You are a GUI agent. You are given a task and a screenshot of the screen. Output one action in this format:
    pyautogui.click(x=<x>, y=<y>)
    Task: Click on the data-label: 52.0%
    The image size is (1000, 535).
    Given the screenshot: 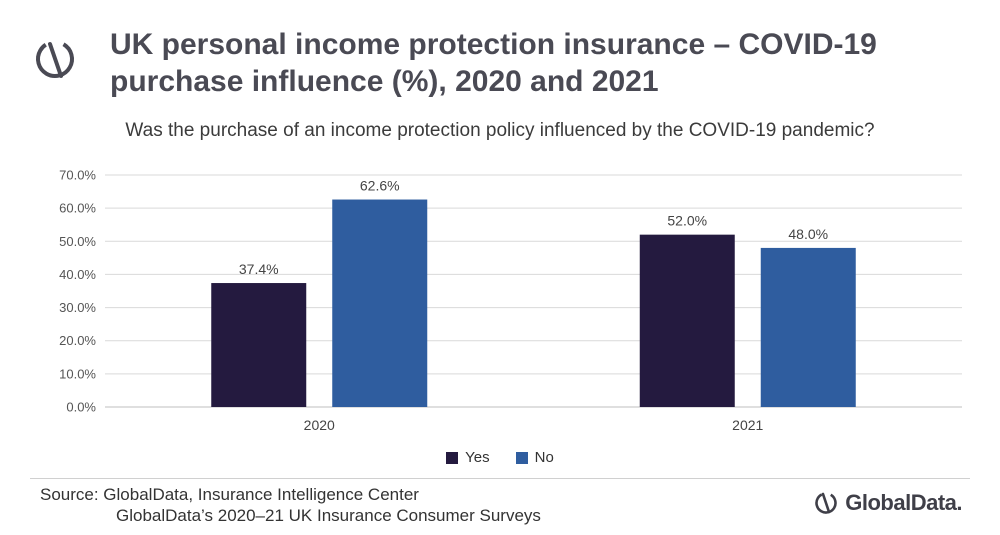 What is the action you would take?
    pyautogui.click(x=687, y=221)
    